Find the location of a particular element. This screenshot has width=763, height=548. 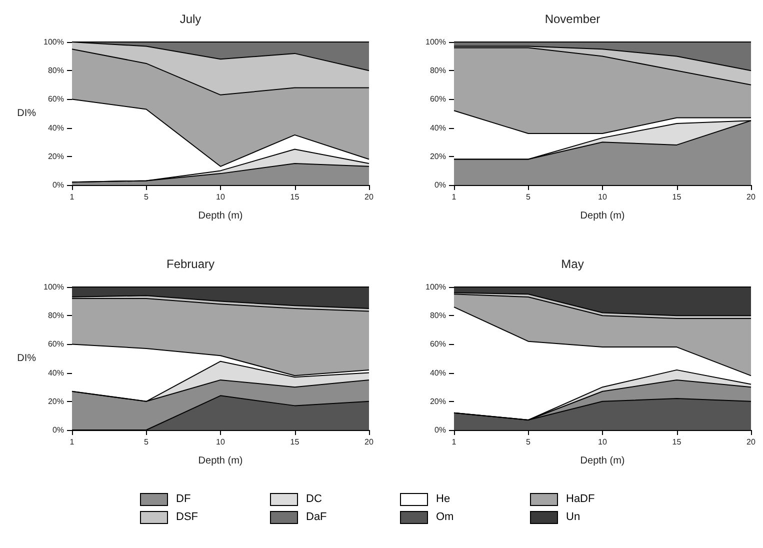

chart-title: July is located at coordinates (191, 19).